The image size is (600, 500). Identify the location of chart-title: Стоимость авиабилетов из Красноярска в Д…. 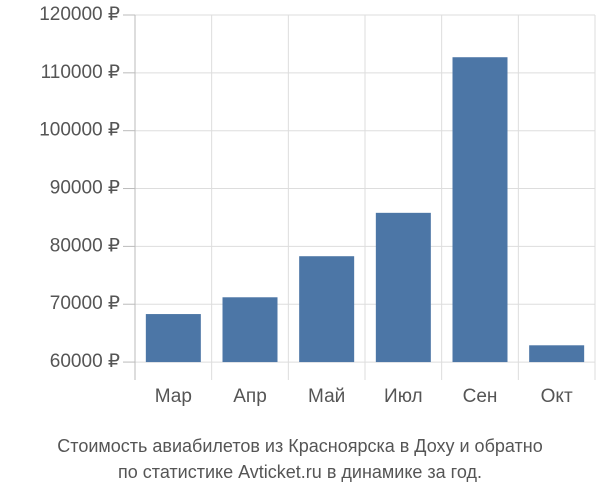
(299, 446).